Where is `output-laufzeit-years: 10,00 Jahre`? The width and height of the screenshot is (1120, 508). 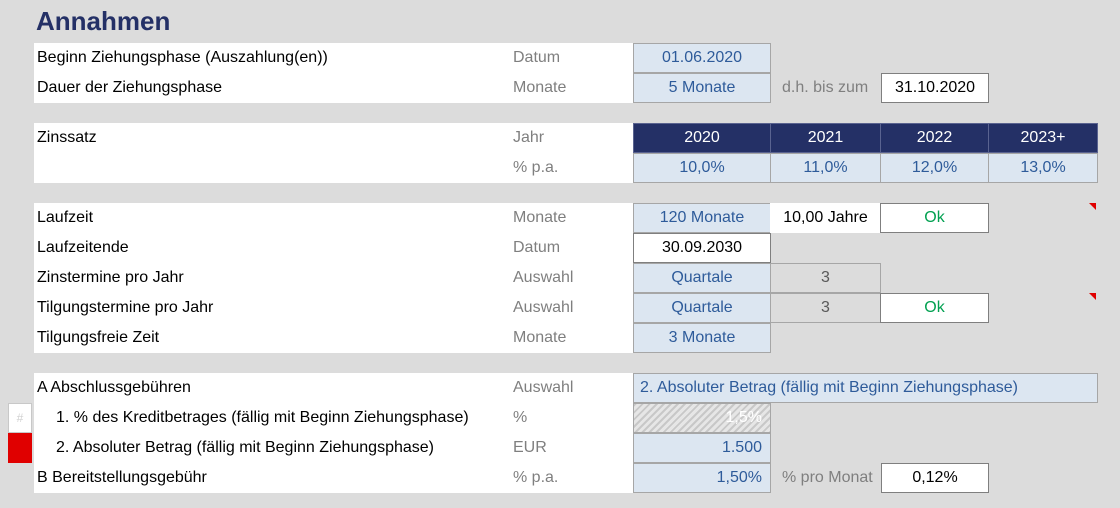
output-laufzeit-years: 10,00 Jahre is located at coordinates (825, 218).